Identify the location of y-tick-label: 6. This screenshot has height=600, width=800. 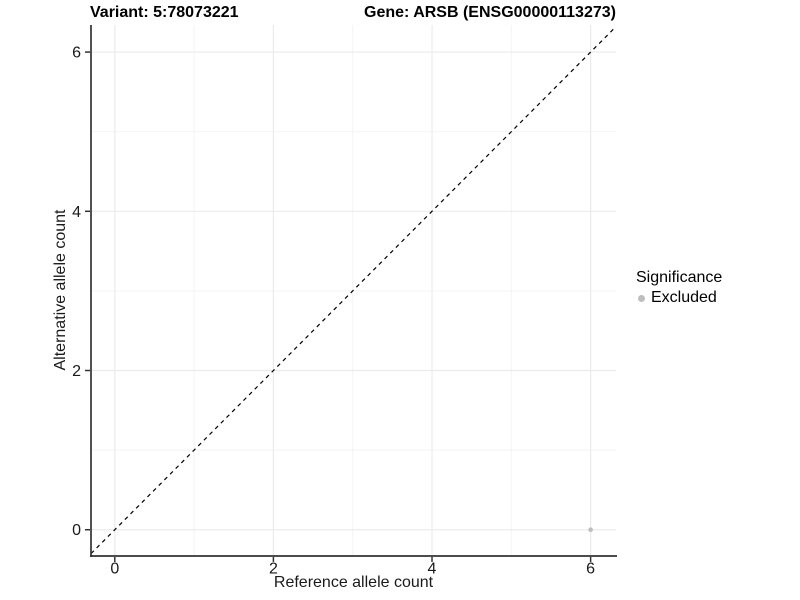
(76, 53).